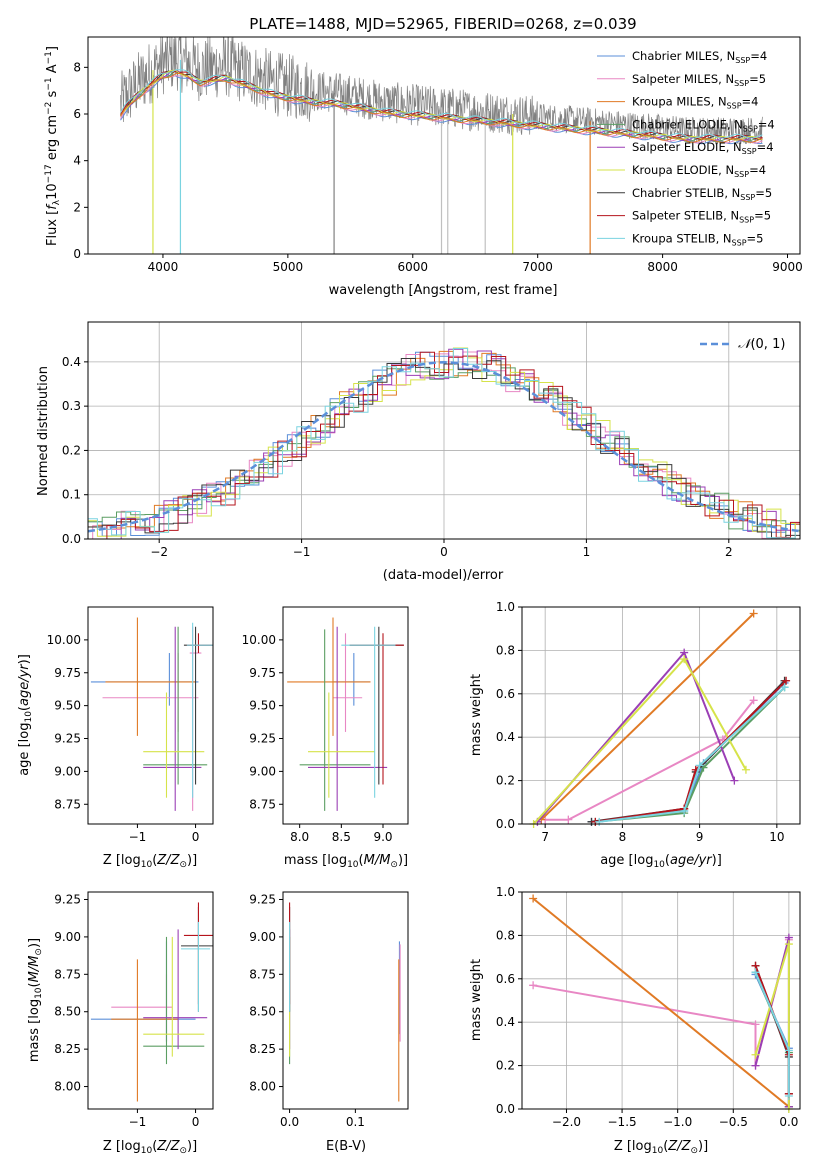  I want to click on x-tick-label: −2, so click(159, 552).